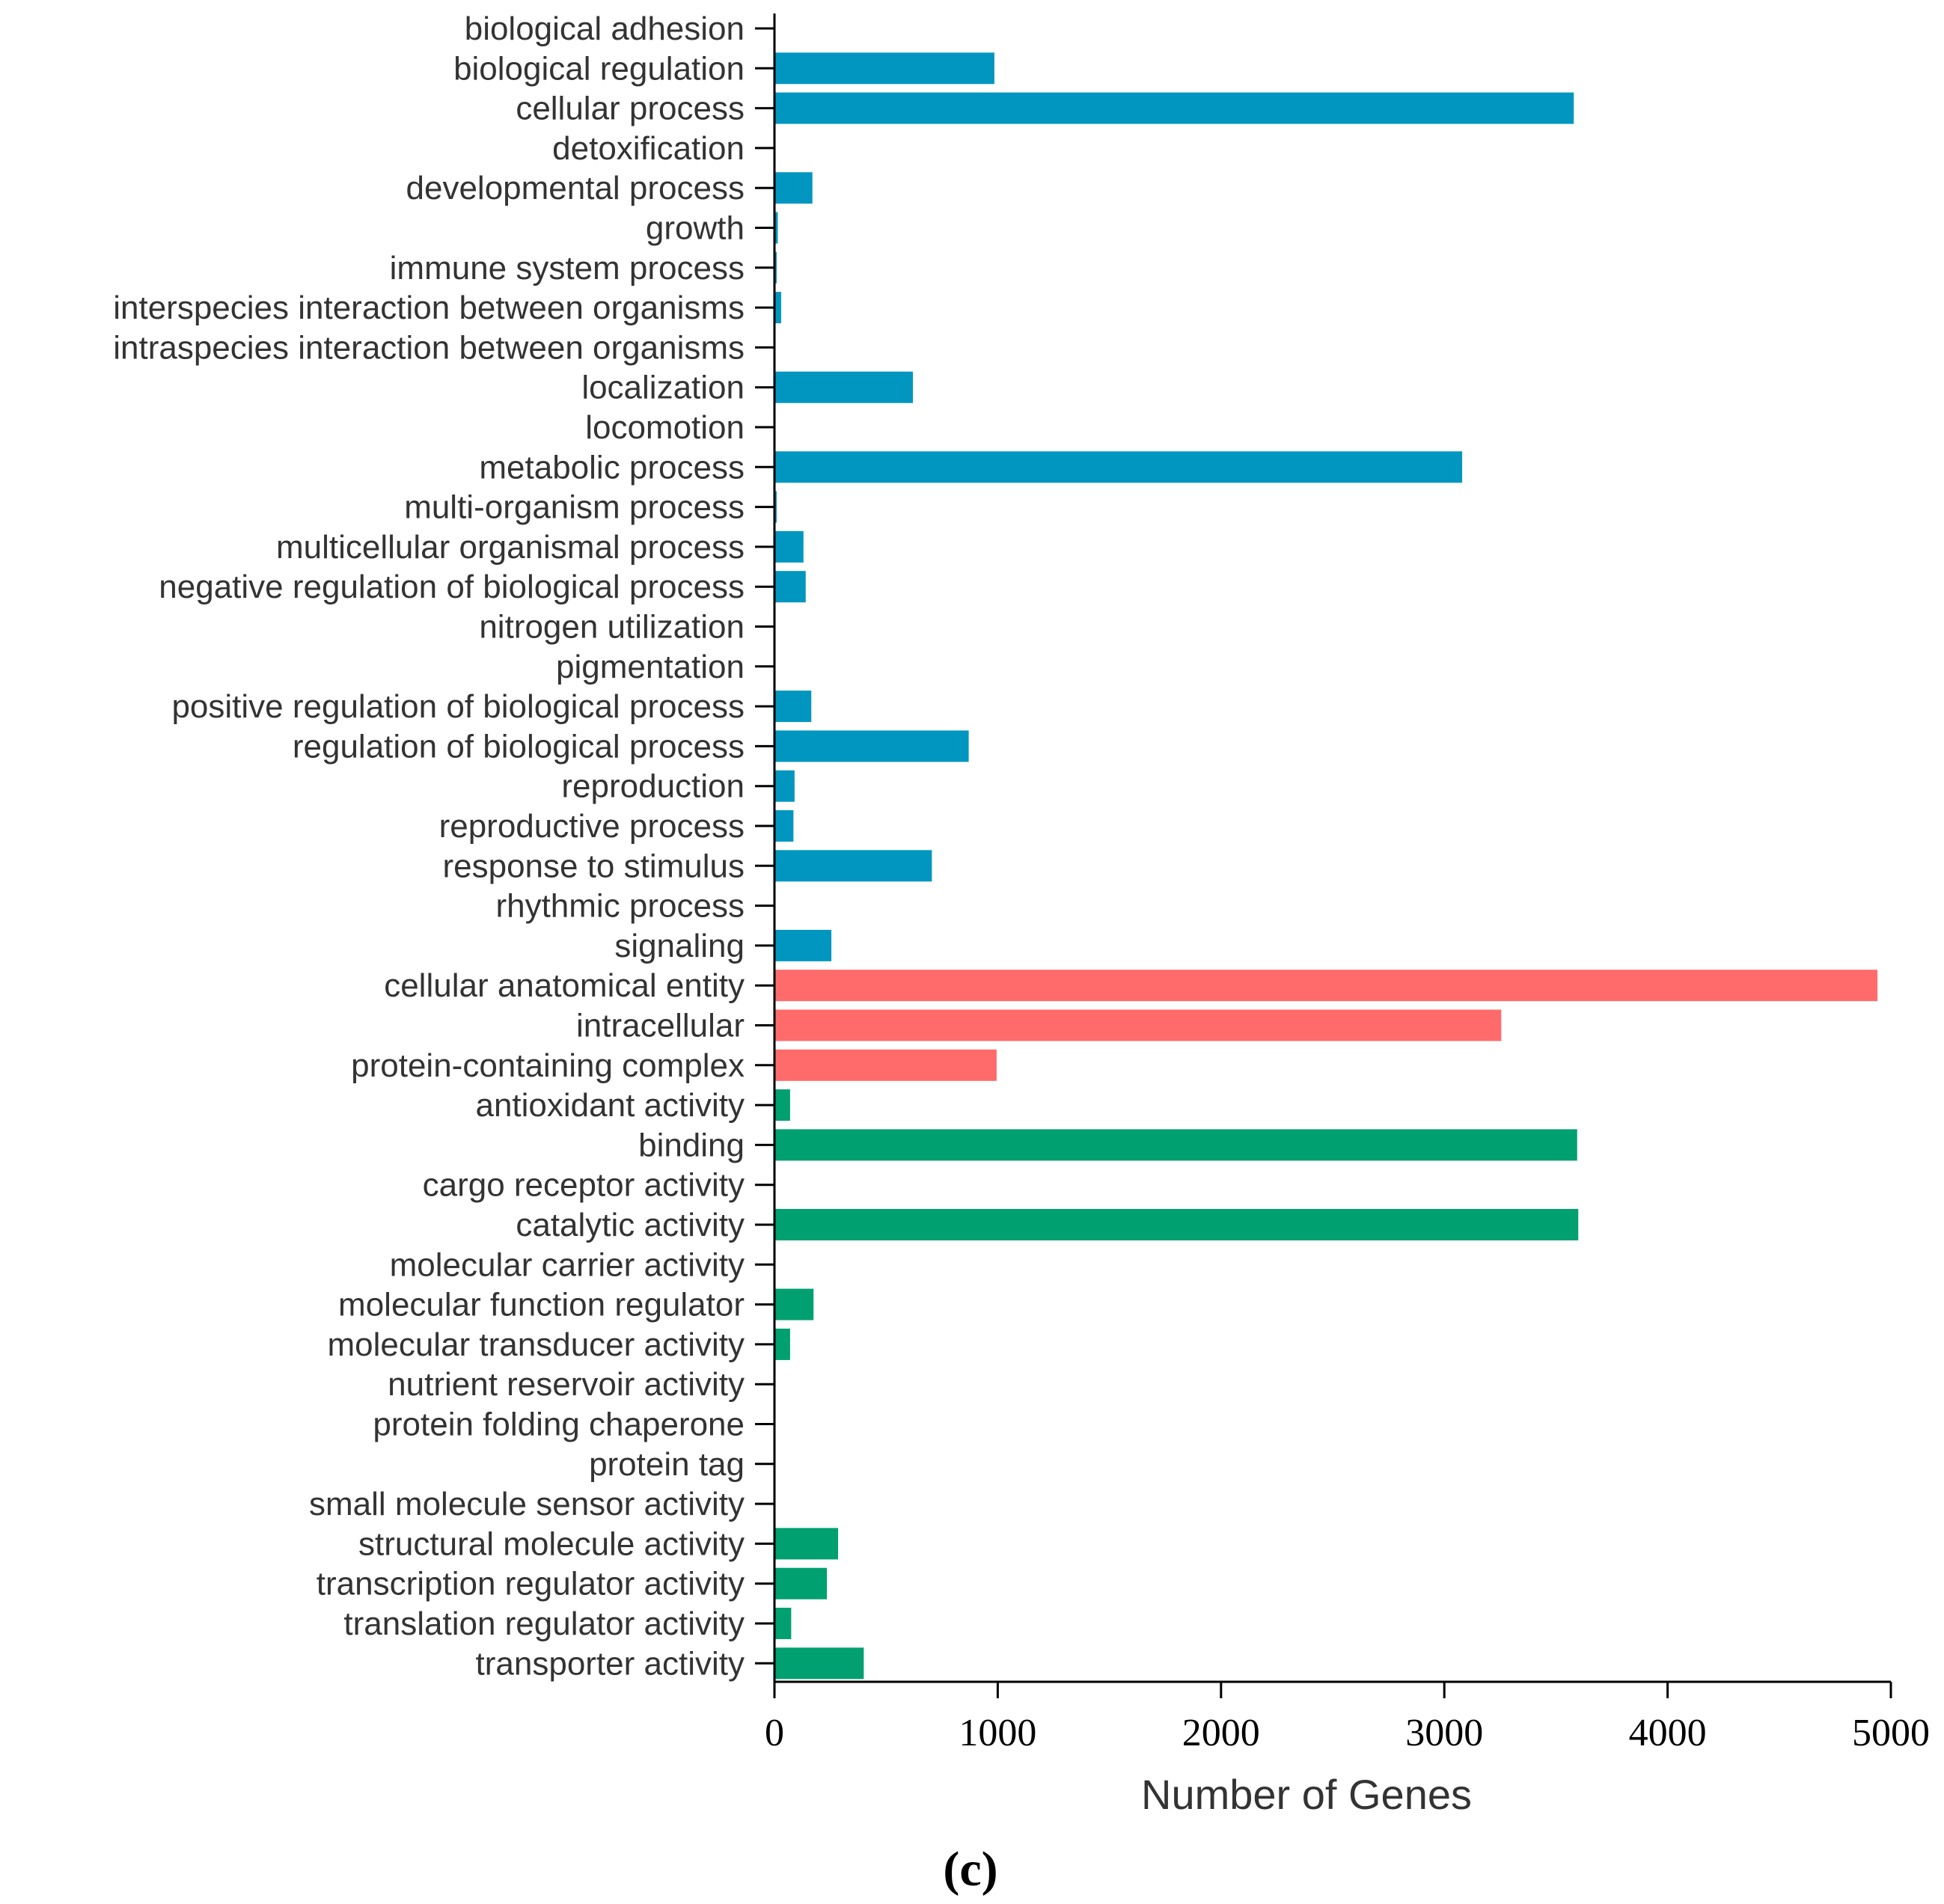 Image resolution: width=1944 pixels, height=1904 pixels. I want to click on bar-developmental-process, so click(793, 188).